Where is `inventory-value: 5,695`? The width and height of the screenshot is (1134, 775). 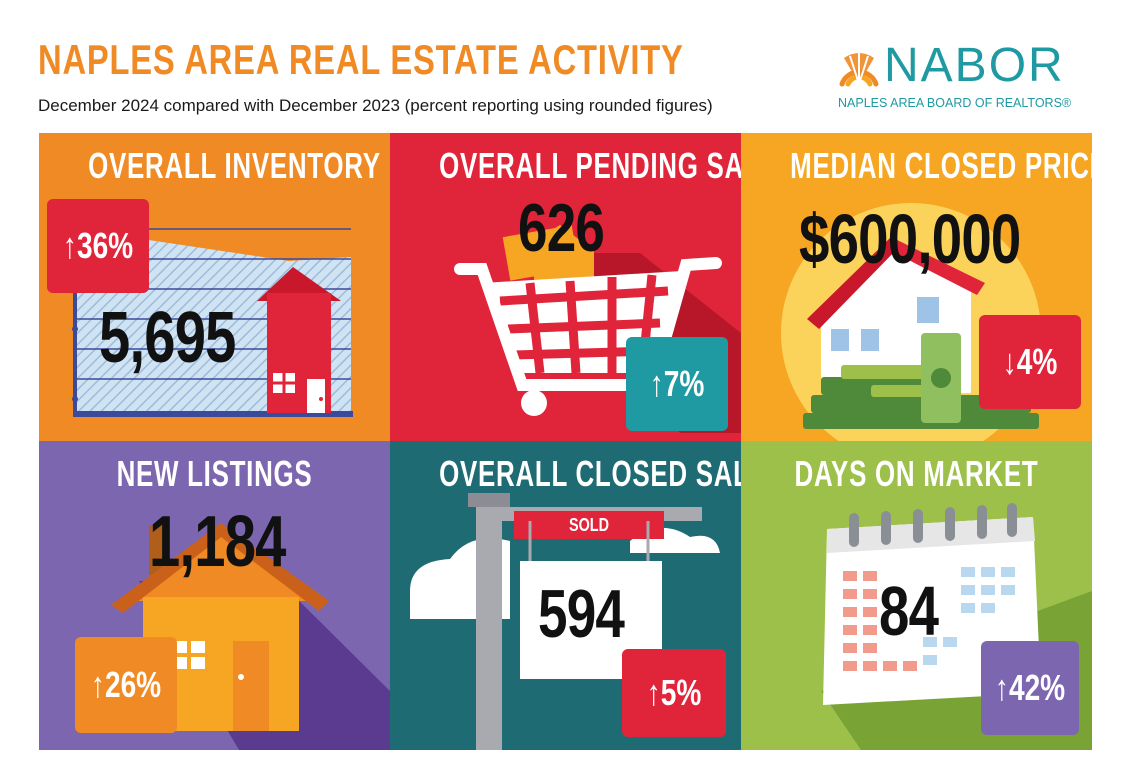
inventory-value: 5,695 is located at coordinates (167, 338).